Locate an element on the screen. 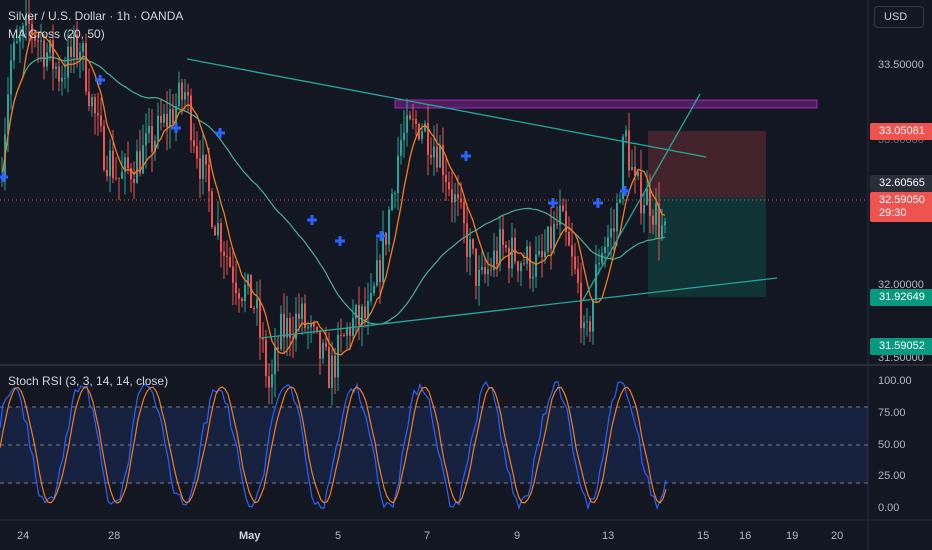 The height and width of the screenshot is (550, 932). x-tick: 20 is located at coordinates (837, 536).